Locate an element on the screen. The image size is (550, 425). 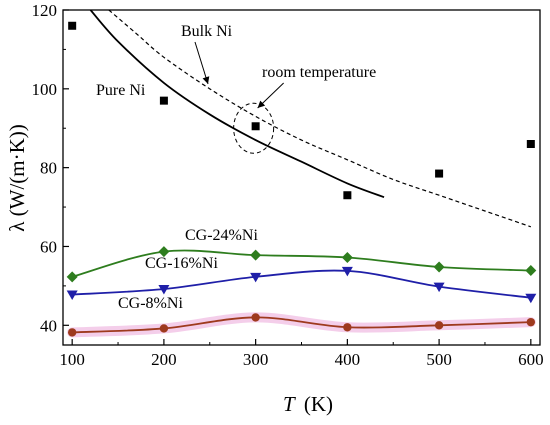
y-axis-label: λ (W/(m·K)) is located at coordinates (17, 178).